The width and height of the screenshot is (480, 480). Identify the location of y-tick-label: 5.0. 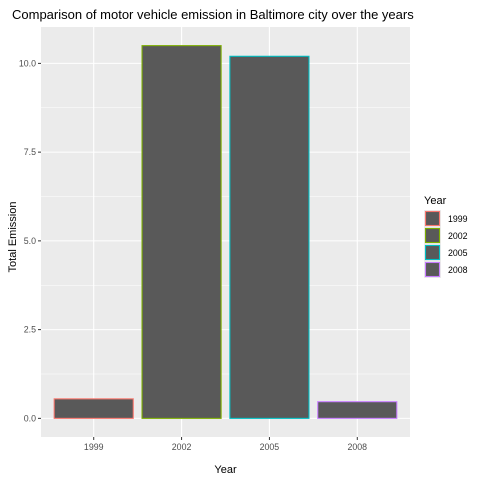
(30, 241).